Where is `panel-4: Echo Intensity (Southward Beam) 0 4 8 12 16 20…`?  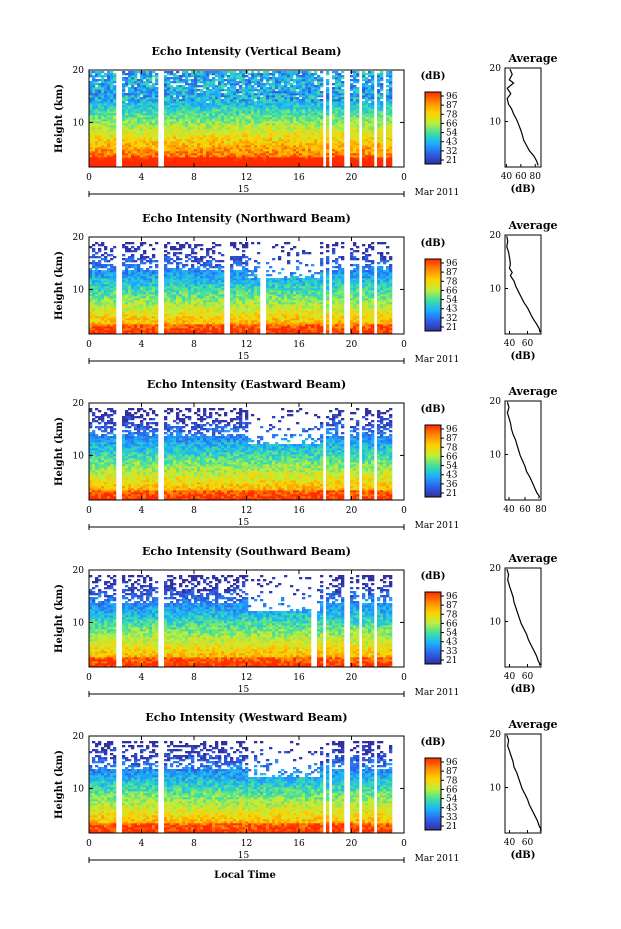 panel-4: Echo Intensity (Southward Beam) 0 4 8 12 16 20… is located at coordinates (306, 621).